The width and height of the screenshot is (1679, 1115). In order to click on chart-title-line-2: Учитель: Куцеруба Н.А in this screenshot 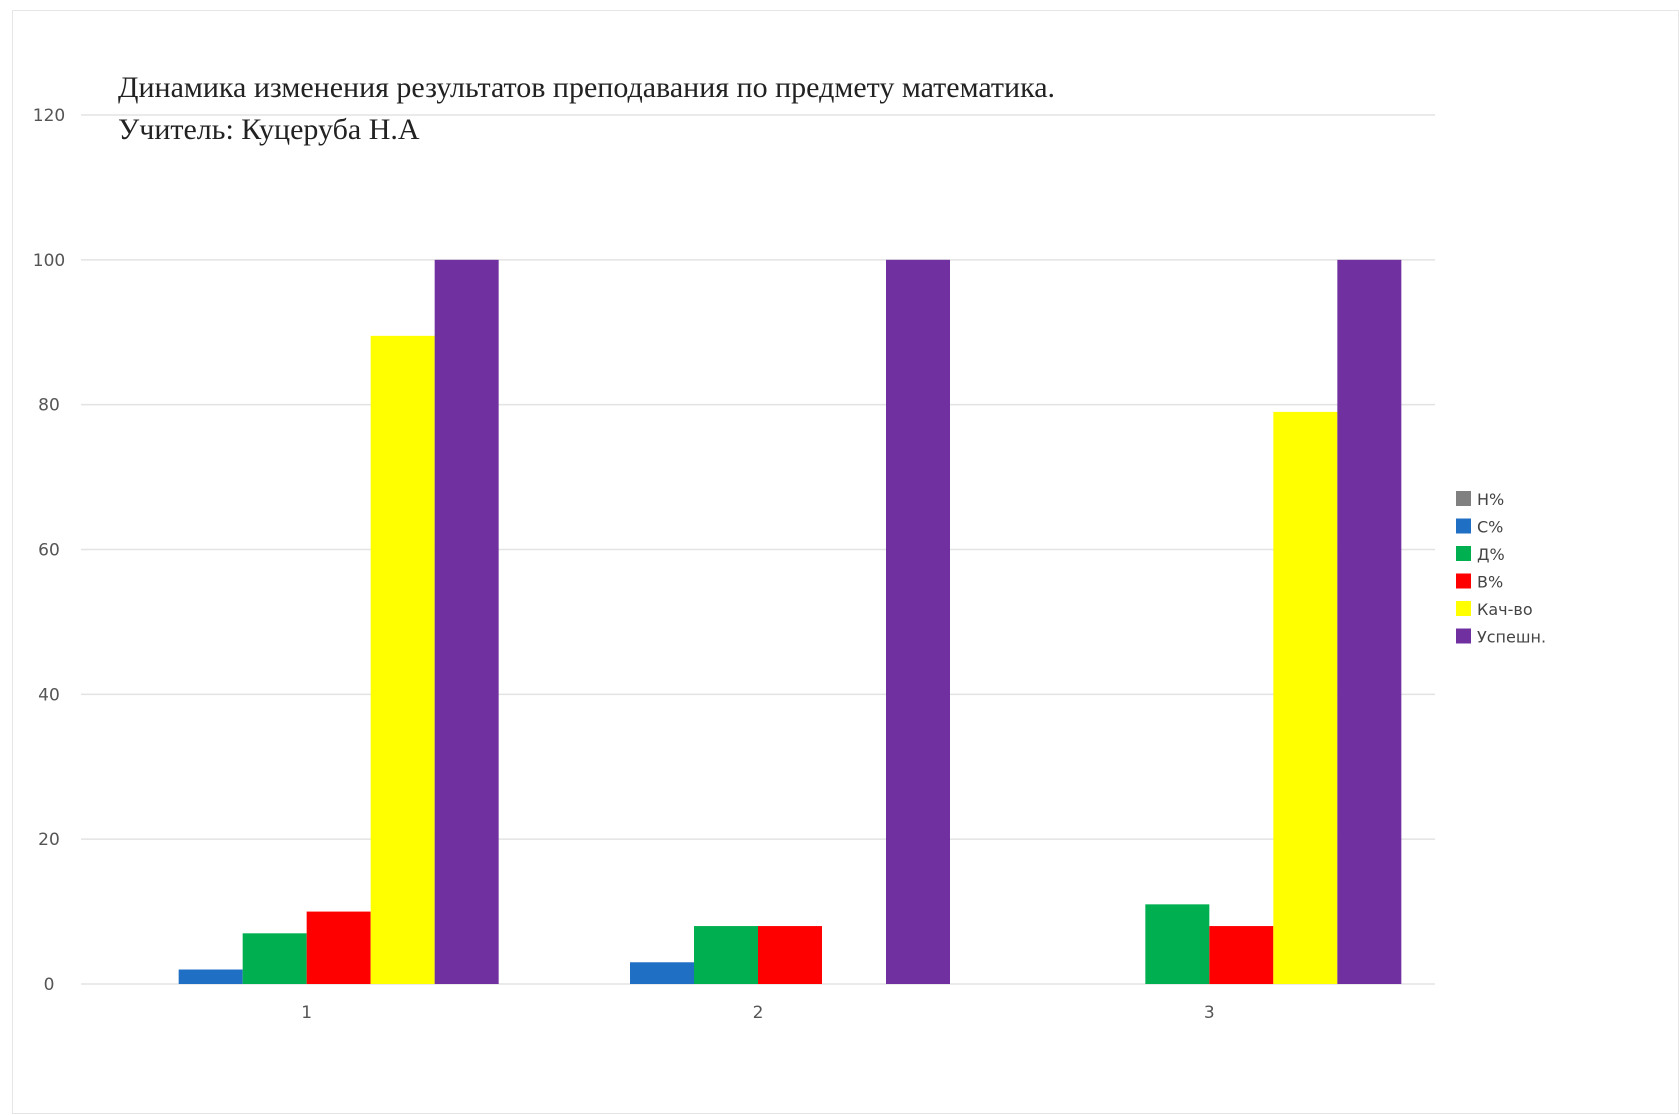, I will do `click(269, 129)`.